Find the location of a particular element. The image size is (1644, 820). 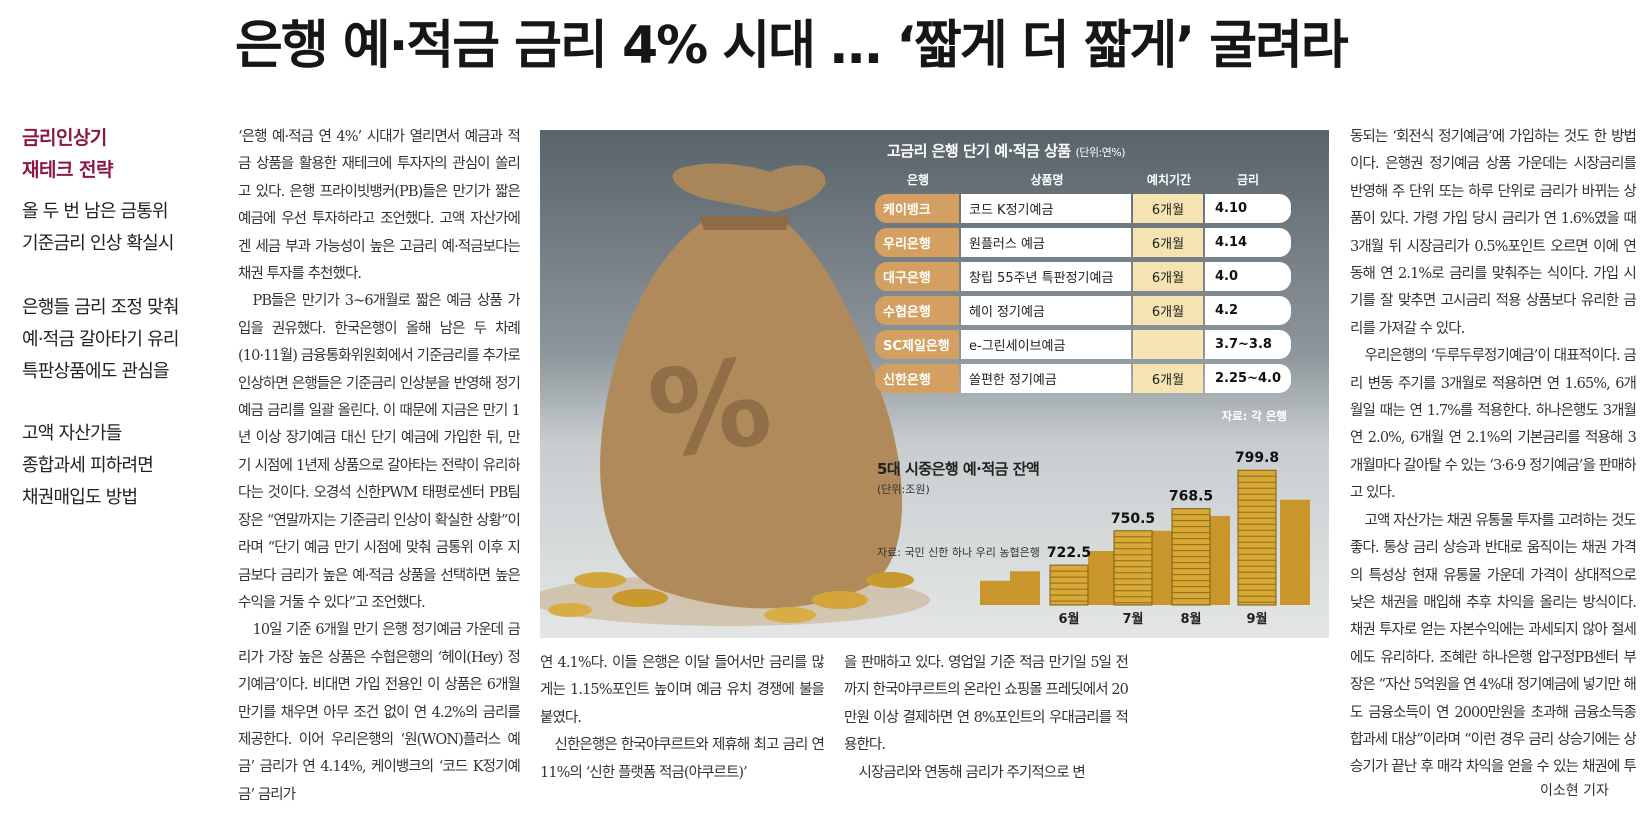

kicker-line: 재테크 전략 is located at coordinates (68, 170).